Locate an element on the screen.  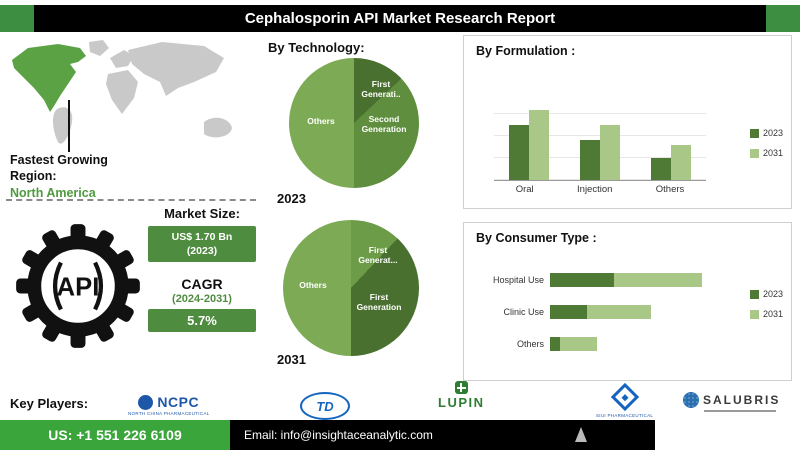
bar-group-oral is located at coordinates (529, 136).